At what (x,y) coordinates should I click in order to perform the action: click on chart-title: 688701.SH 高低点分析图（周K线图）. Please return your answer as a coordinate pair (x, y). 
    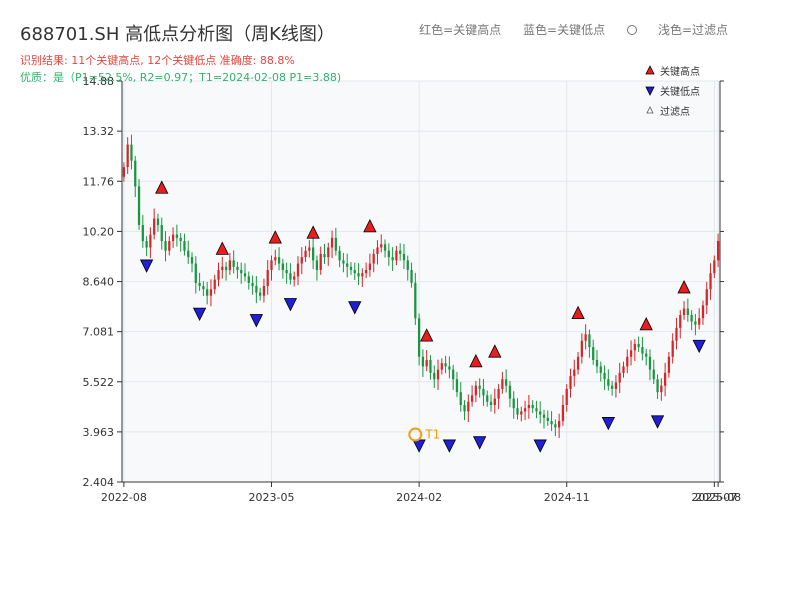
    Looking at the image, I should click on (177, 34).